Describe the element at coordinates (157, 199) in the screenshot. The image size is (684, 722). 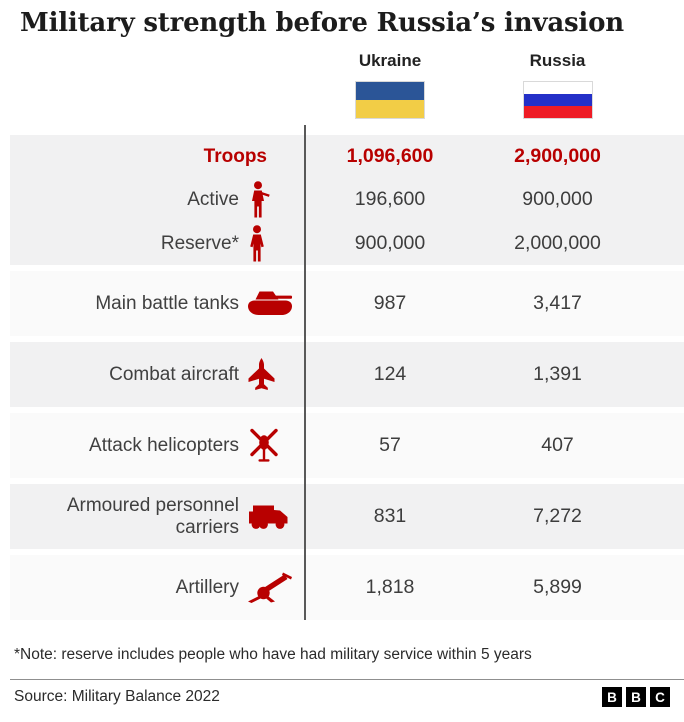
I see `row-label-cell: Active` at that location.